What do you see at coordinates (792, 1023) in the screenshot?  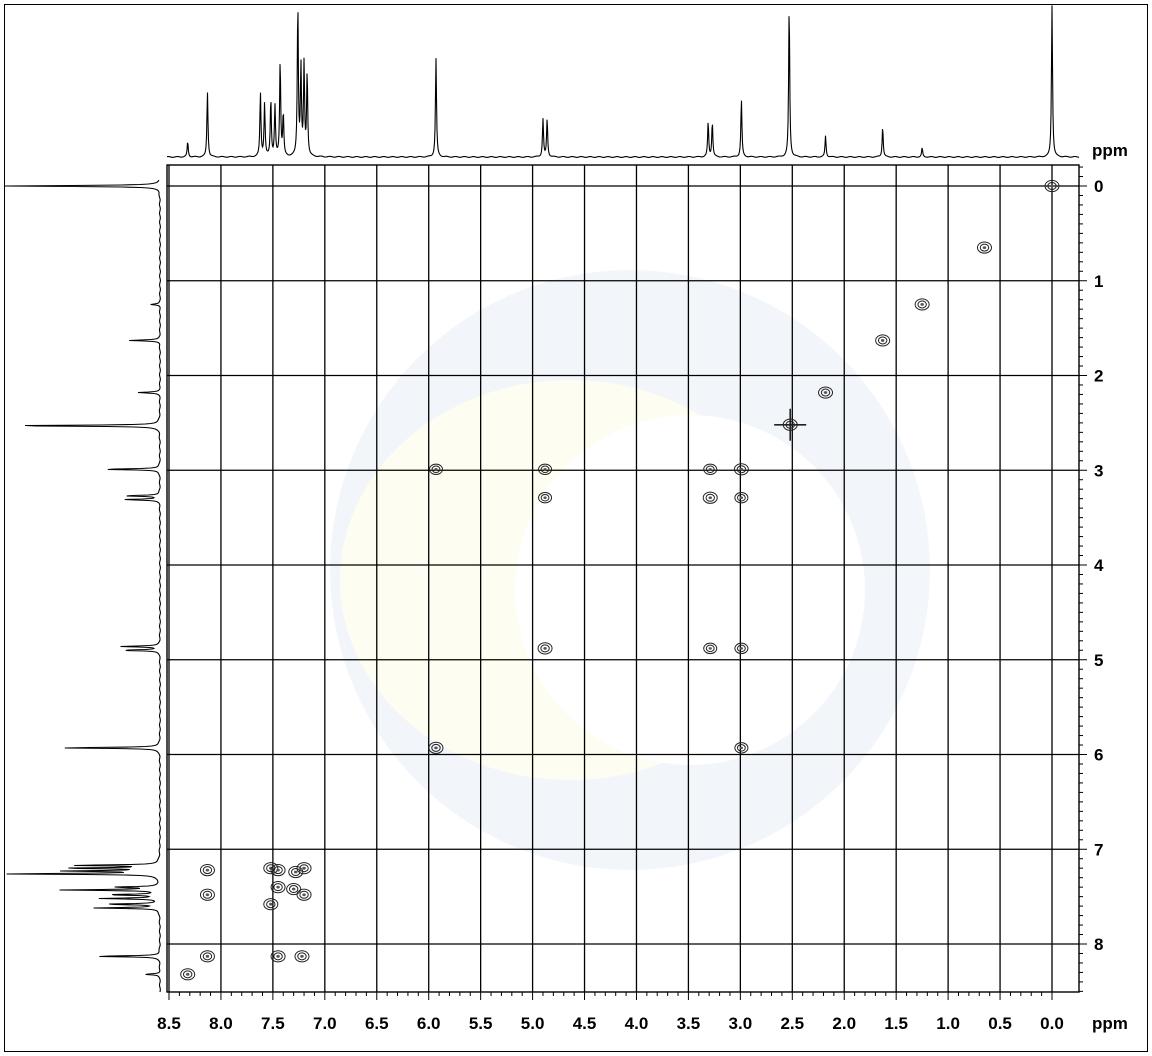 I see `x-tick-label: 2.5` at bounding box center [792, 1023].